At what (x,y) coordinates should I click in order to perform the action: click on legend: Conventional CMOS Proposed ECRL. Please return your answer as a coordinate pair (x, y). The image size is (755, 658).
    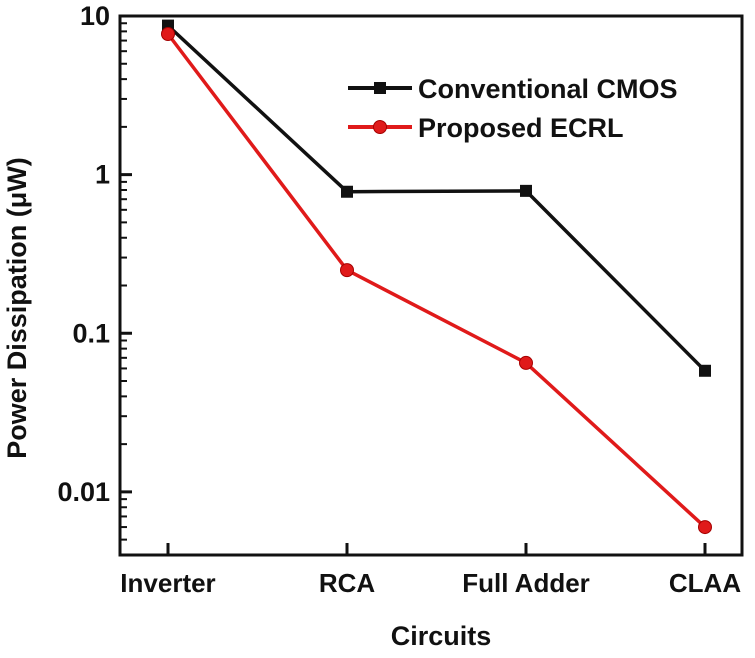
    Looking at the image, I should click on (513, 108).